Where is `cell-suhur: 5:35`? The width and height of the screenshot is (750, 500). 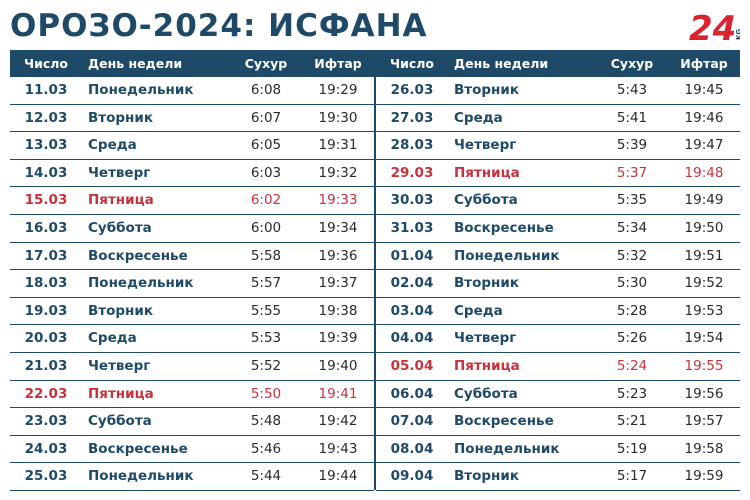 cell-suhur: 5:35 is located at coordinates (632, 200).